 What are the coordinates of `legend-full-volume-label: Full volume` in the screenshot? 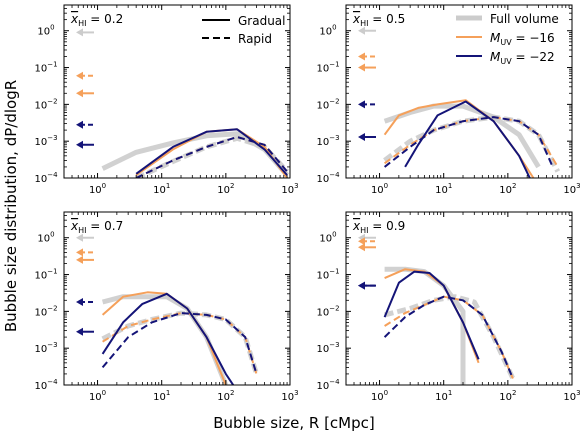 It's located at (524, 19).